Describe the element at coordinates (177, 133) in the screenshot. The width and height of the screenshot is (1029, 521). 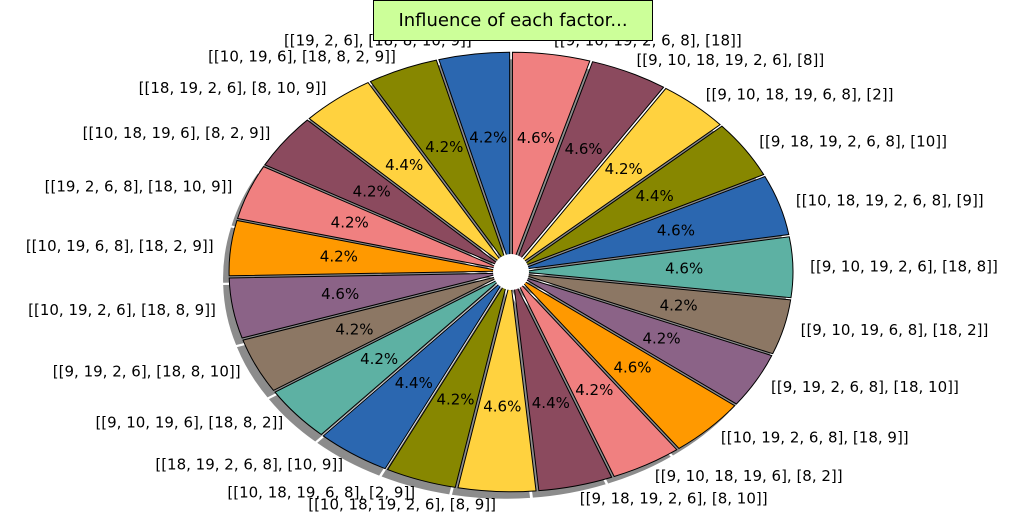
I see `slice-category-label: [[10, 18, 19, 6], [8, 2, 9]]` at that location.